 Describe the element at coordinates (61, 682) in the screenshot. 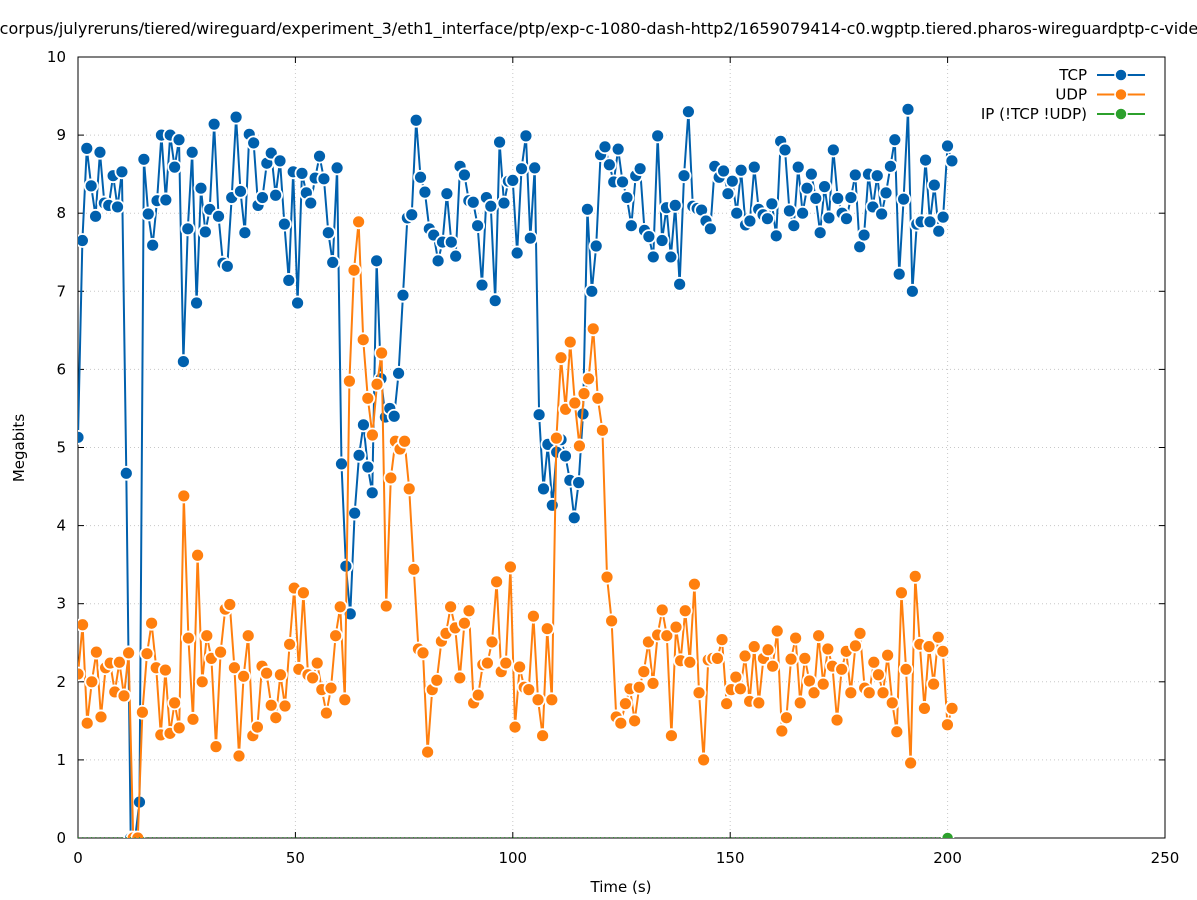

I see `y-tick-label: 2` at that location.